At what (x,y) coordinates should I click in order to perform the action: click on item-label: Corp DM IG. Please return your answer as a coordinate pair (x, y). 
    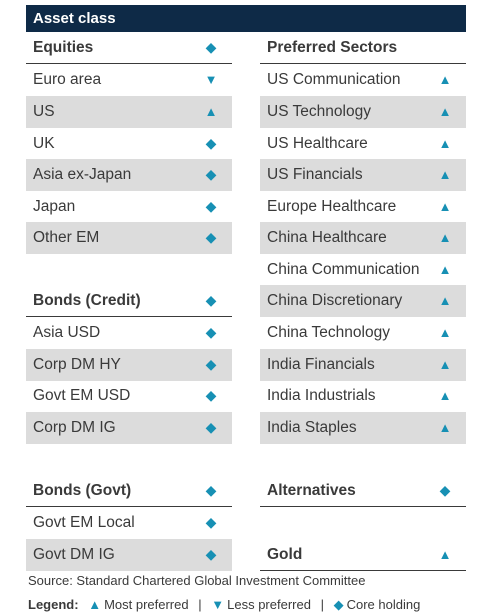
    Looking at the image, I should click on (74, 427).